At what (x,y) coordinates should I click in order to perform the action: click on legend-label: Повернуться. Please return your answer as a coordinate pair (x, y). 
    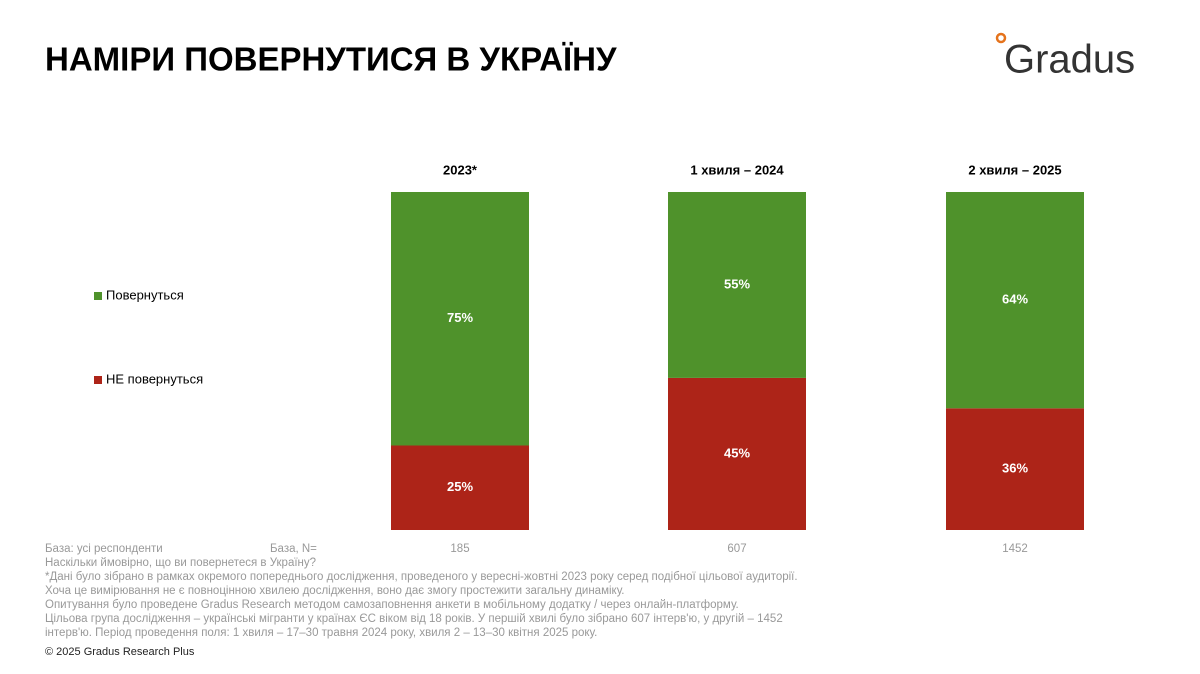
    Looking at the image, I should click on (145, 294).